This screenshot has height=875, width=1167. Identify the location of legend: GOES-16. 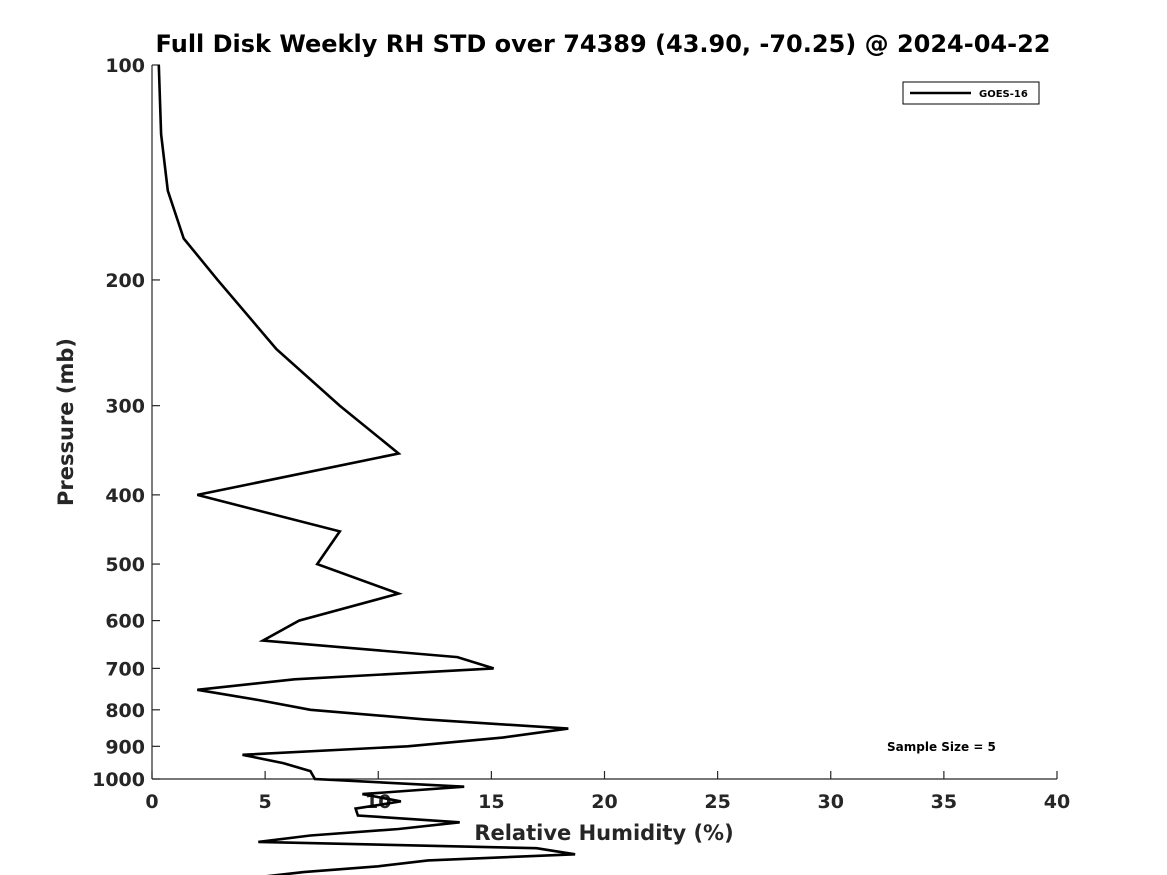
(971, 93).